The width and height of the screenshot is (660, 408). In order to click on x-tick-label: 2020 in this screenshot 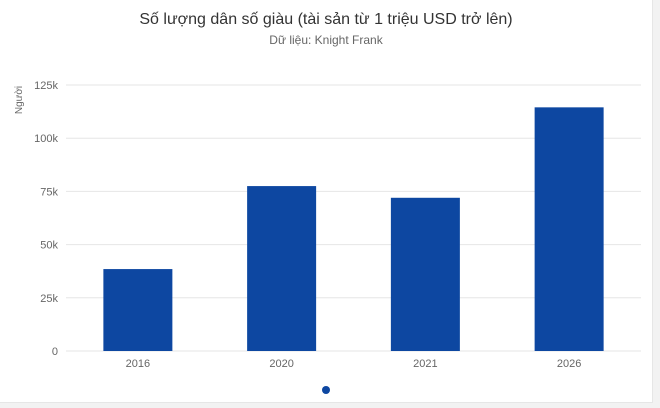, I will do `click(281, 364)`.